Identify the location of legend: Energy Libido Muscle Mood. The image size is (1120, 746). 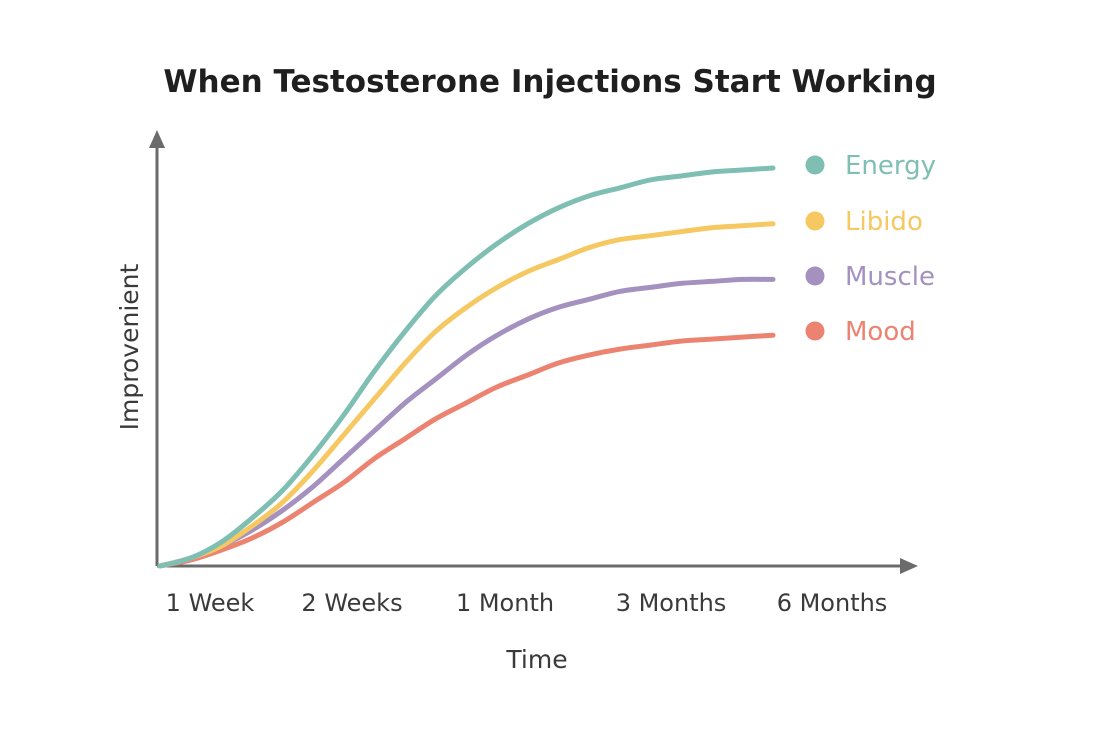
(870, 249).